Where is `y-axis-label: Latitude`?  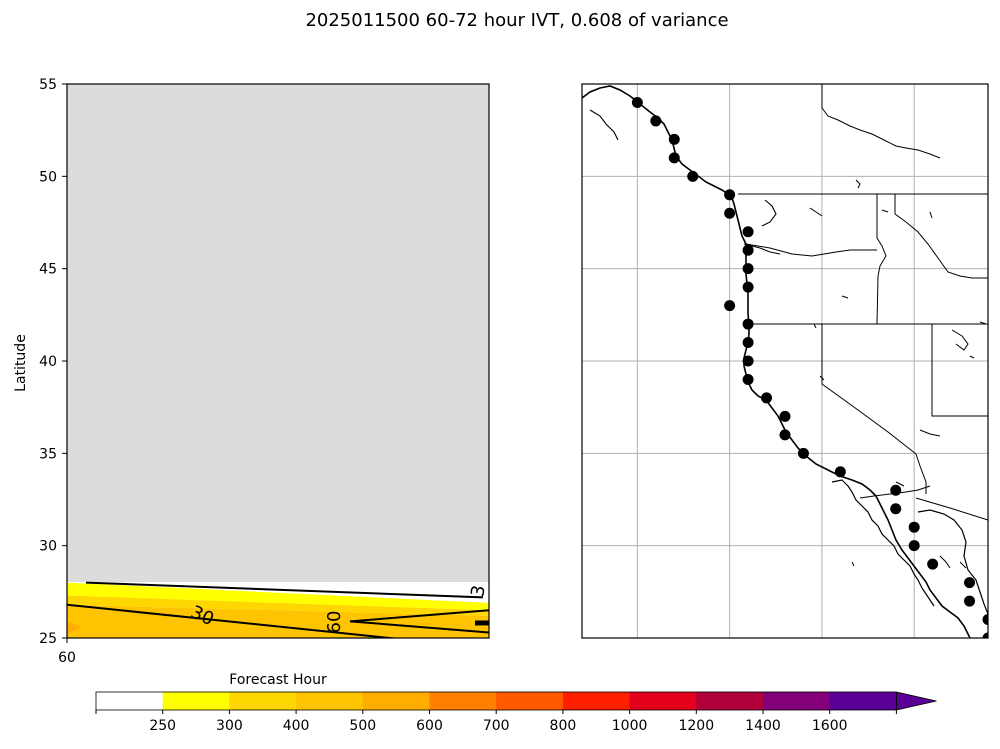 y-axis-label: Latitude is located at coordinates (21, 363).